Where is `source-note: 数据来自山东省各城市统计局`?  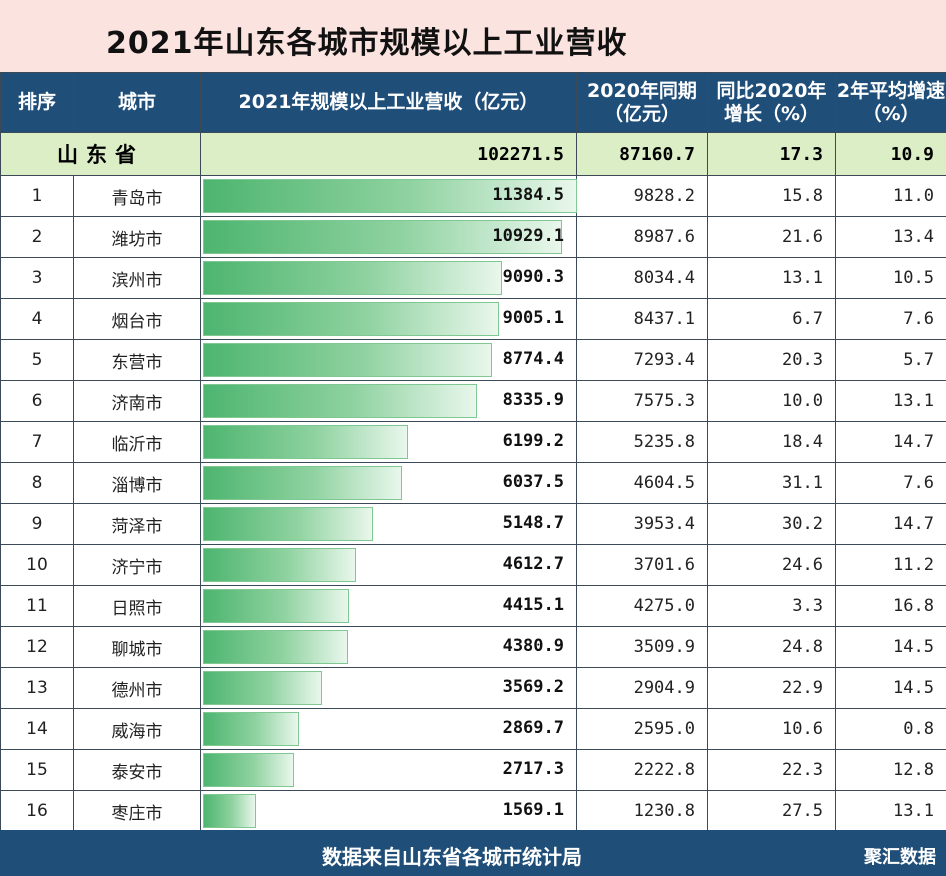 source-note: 数据来自山东省各城市统计局 is located at coordinates (452, 857).